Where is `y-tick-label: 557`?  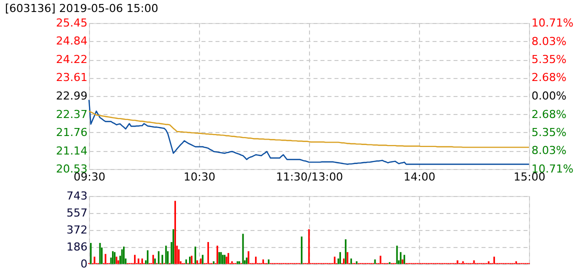 y-tick-label: 557 is located at coordinates (77, 213).